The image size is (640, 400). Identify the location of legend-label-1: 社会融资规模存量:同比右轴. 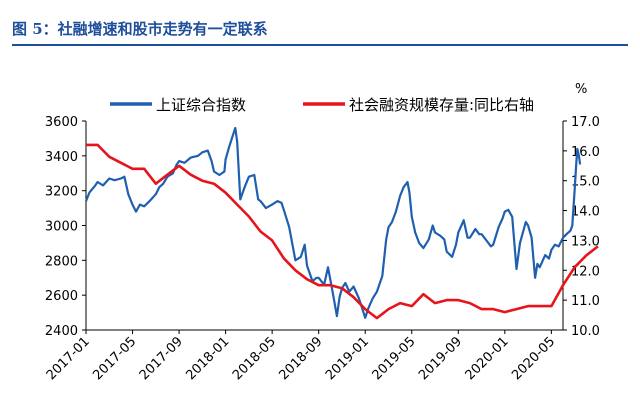
(441, 105).